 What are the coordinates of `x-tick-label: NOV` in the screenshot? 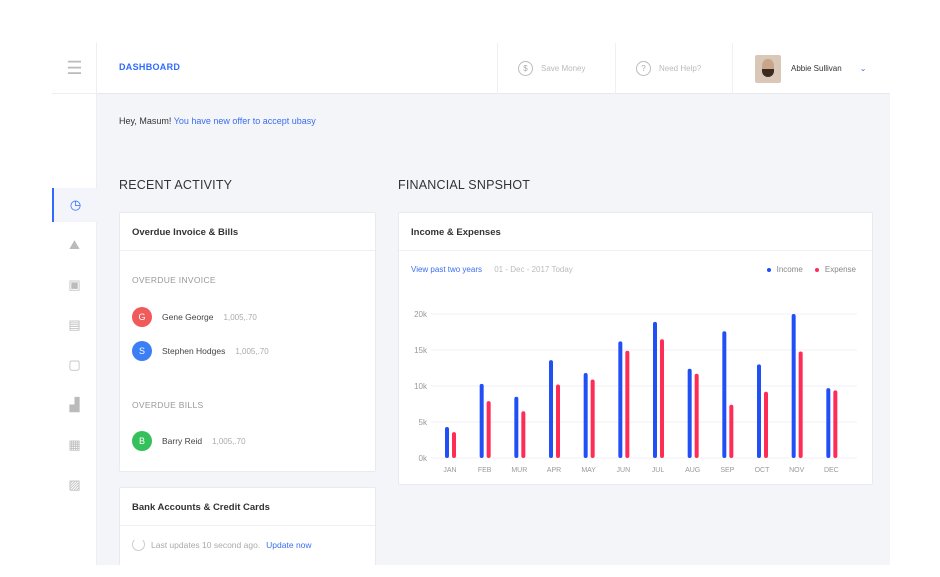 It's located at (797, 470).